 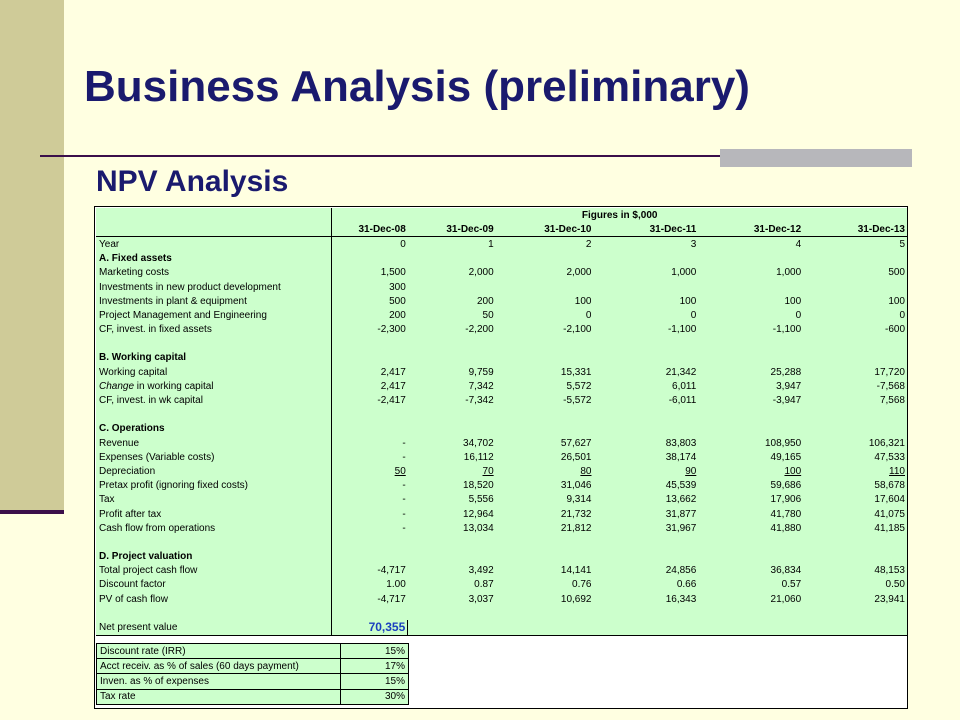 What do you see at coordinates (855, 457) in the screenshot?
I see `value-cell: 47,533` at bounding box center [855, 457].